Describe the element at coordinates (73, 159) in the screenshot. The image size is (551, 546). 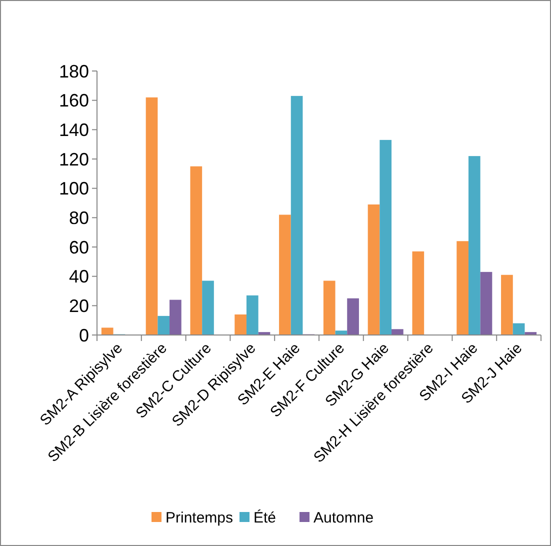
I see `y-tick-label: 120` at that location.